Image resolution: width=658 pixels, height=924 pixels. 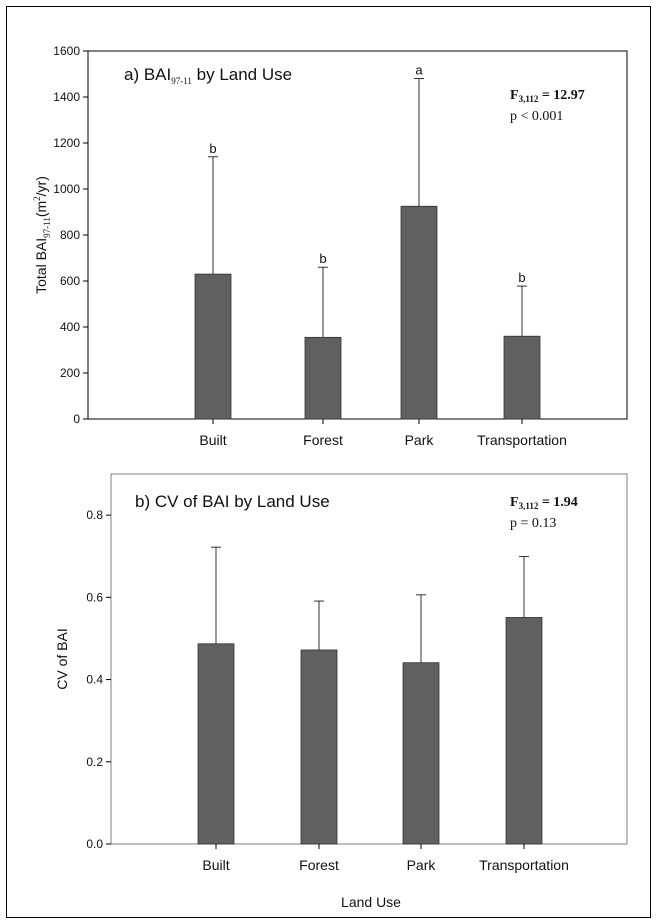 What do you see at coordinates (371, 902) in the screenshot?
I see `panel-b-x-label: Land Use` at bounding box center [371, 902].